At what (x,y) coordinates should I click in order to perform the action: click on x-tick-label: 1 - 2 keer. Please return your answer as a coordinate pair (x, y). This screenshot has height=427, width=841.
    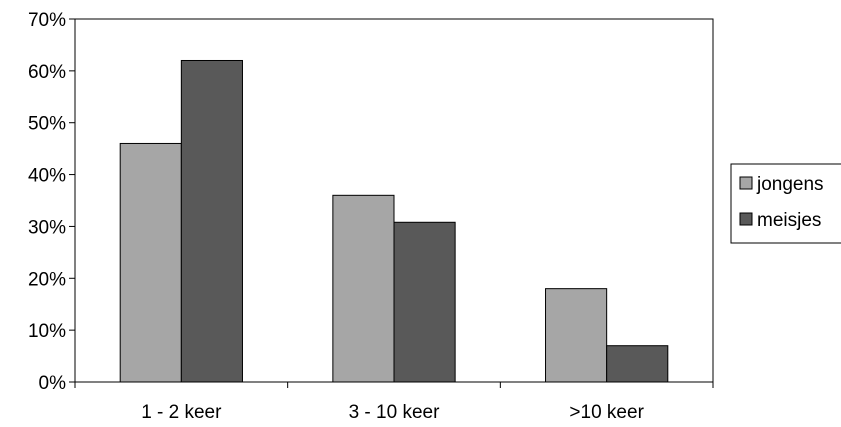
    Looking at the image, I should click on (181, 412).